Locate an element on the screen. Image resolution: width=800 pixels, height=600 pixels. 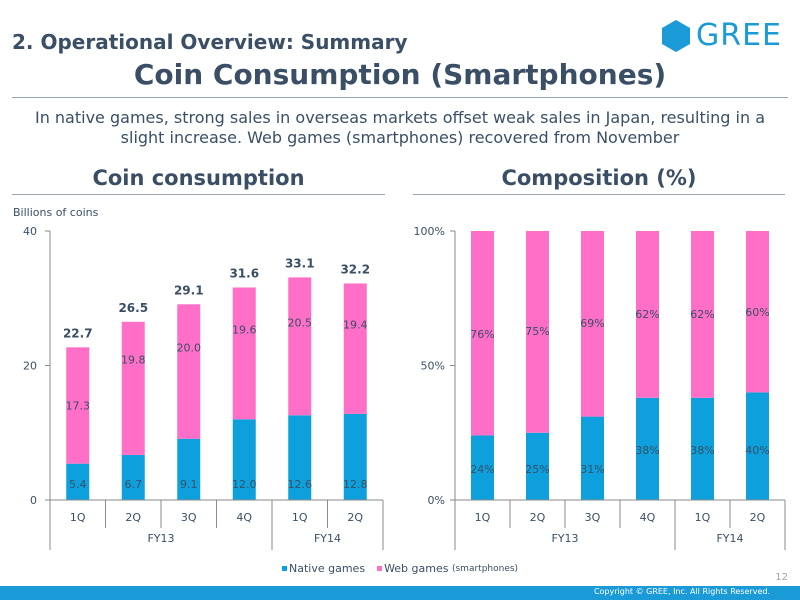
comp-y-tick-label: 50% is located at coordinates (433, 366).